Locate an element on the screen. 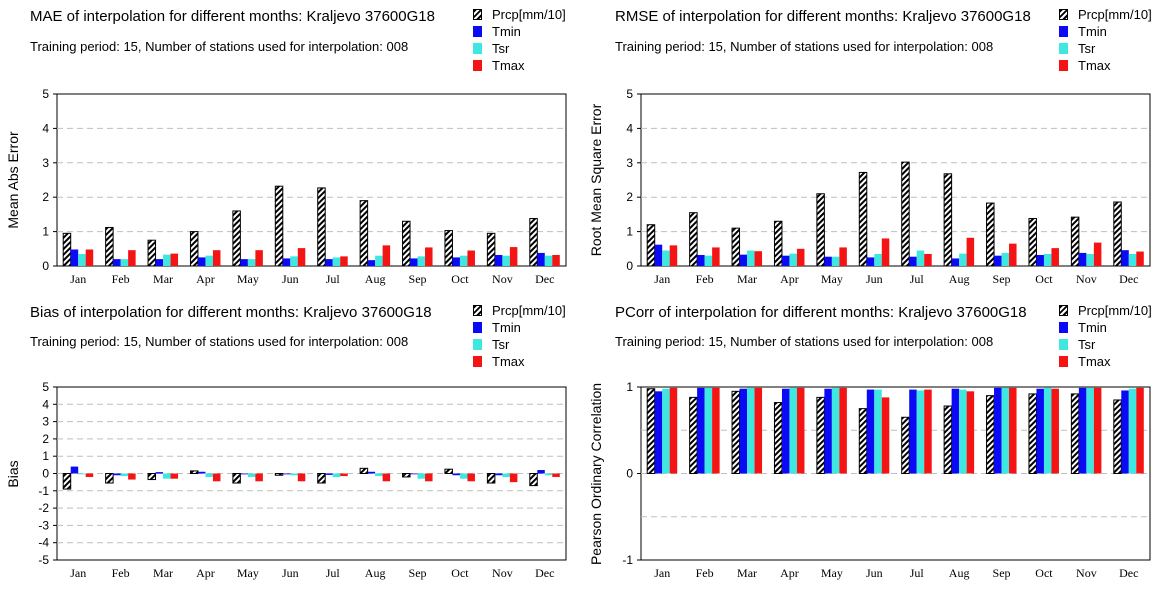 The image size is (1167, 589). y-tick-label: 2 is located at coordinates (629, 197).